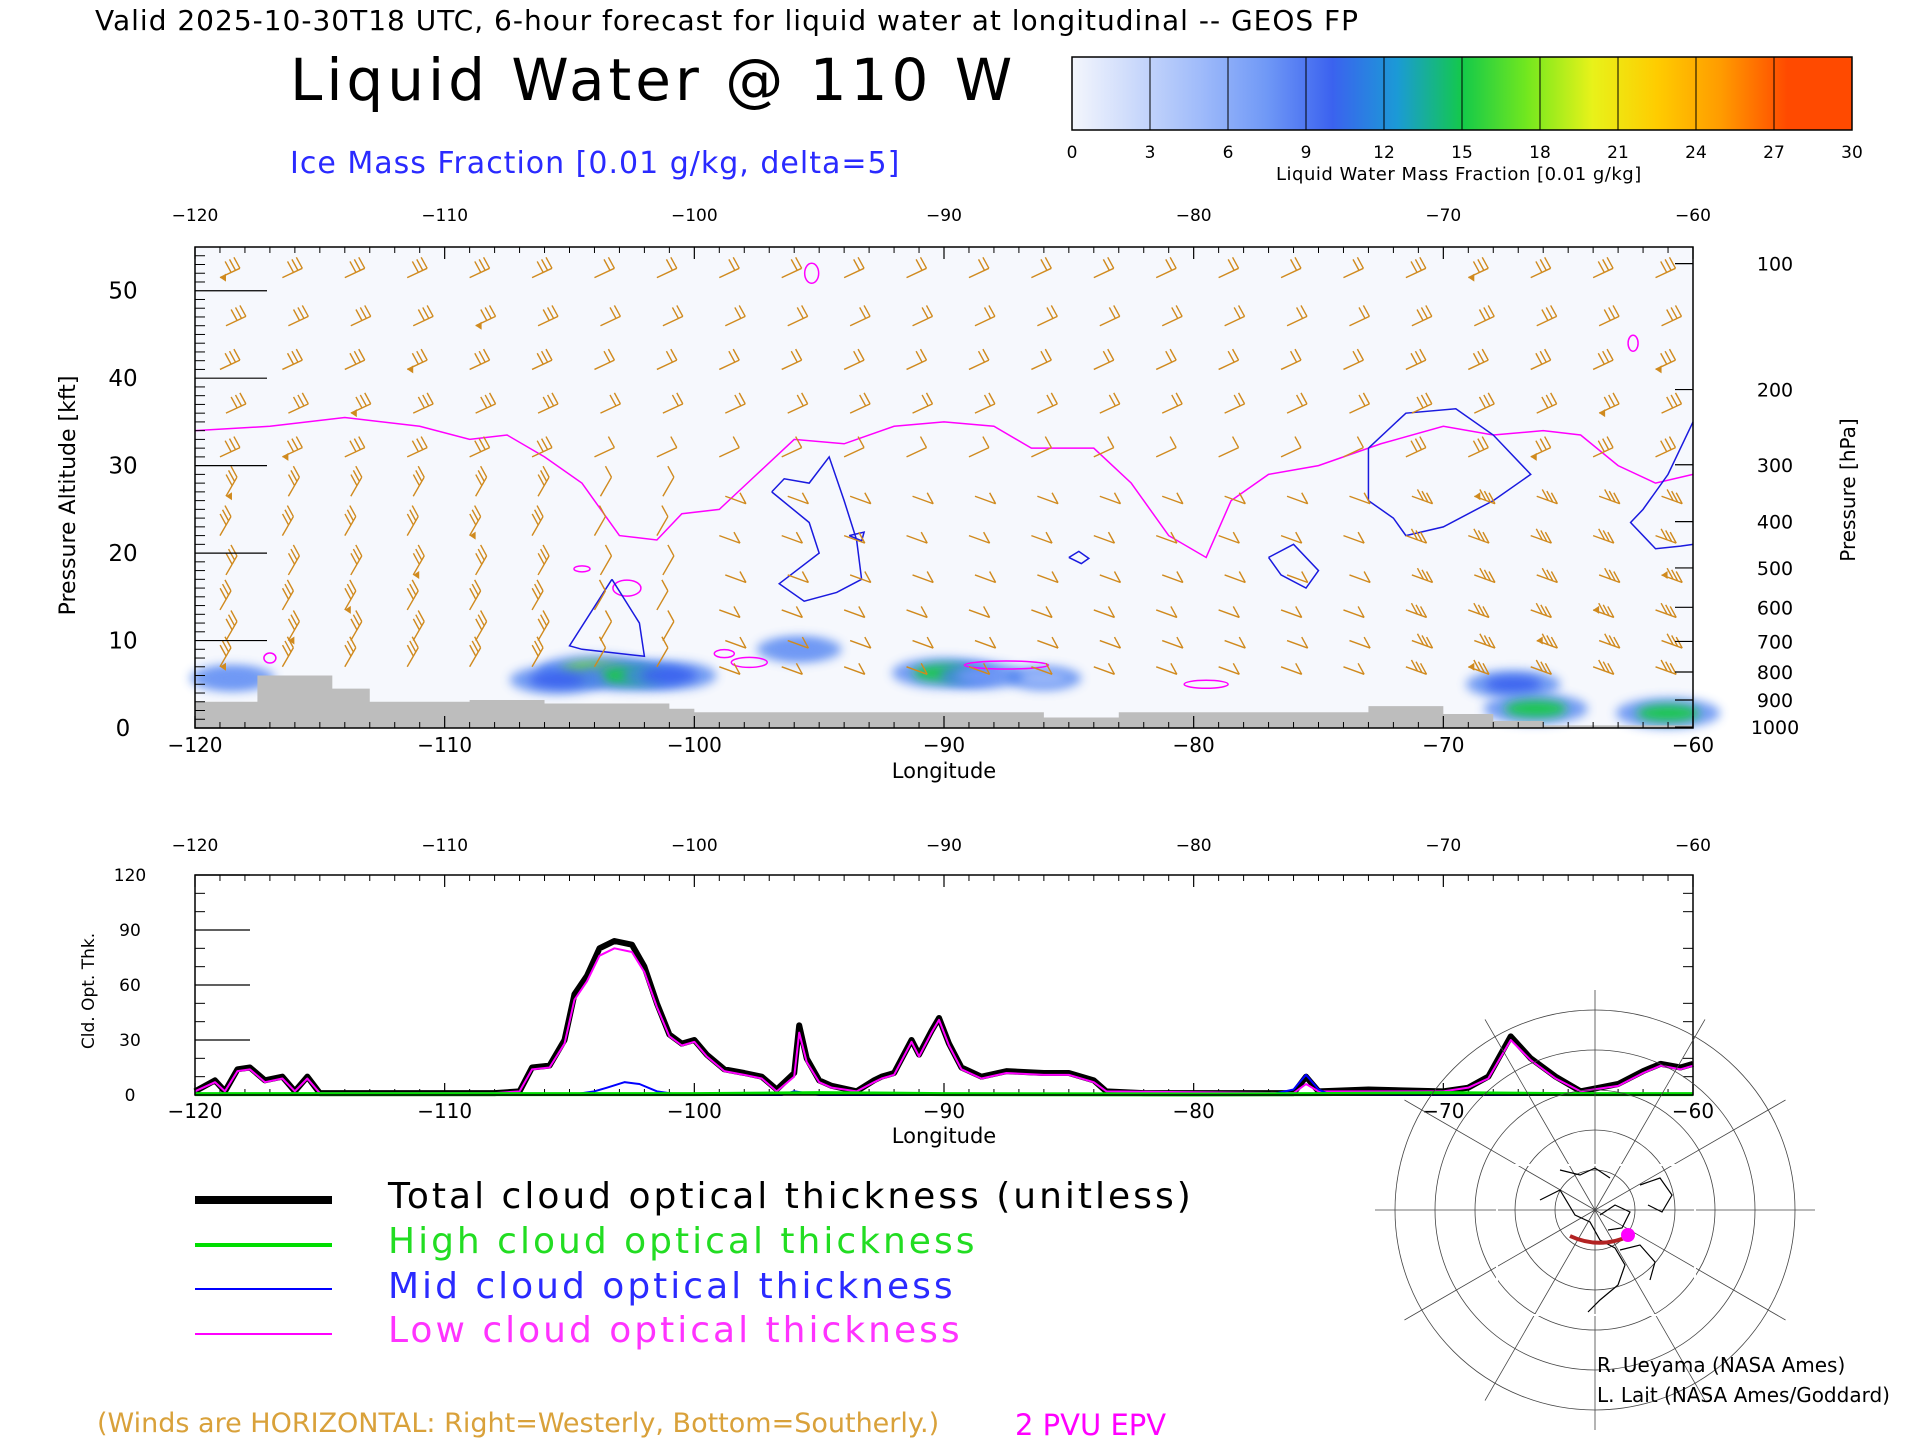  I want to click on epv-note: 2 PVU EPV, so click(1091, 1425).